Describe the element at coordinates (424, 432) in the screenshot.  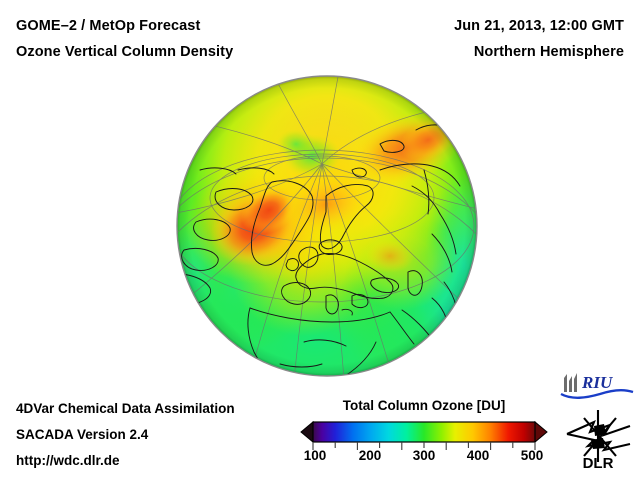
I see `colorbar-gradient` at that location.